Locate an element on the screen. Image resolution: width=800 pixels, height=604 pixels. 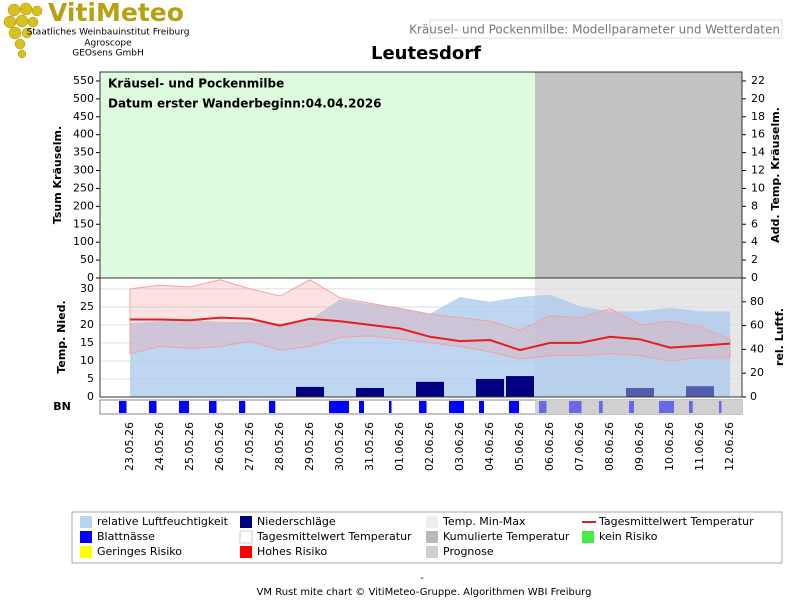
y-tick-label: 50 is located at coordinates (87, 259).